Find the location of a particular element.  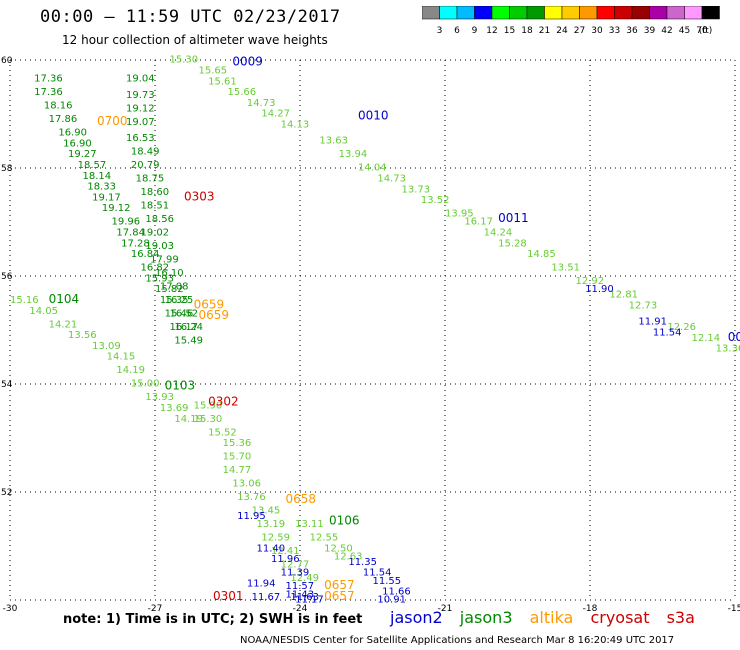

wave-height-value: 13.73 is located at coordinates (416, 189).